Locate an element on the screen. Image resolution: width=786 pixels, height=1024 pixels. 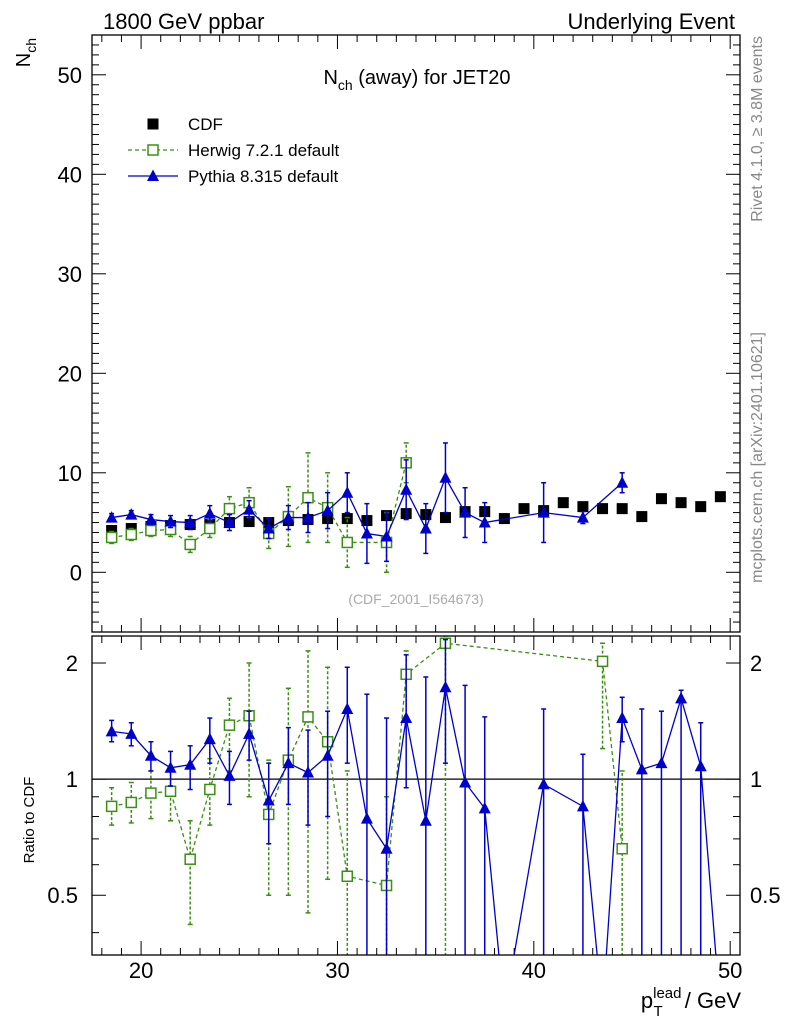
main-ytick-label: 0 is located at coordinates (76, 572).